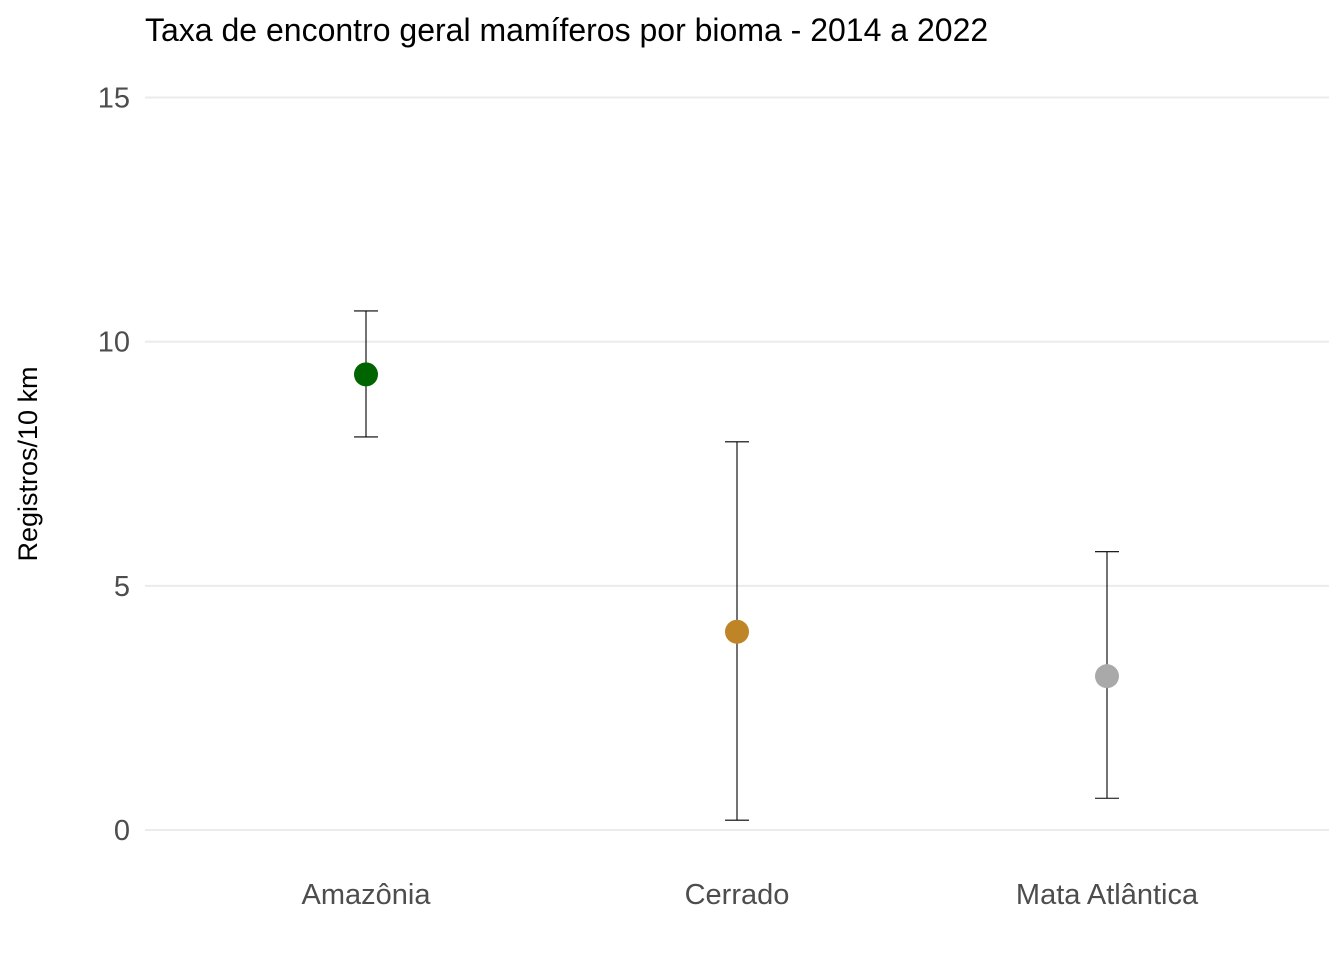 This screenshot has width=1344, height=960. I want to click on x-axis-ticks: Amazônia Cerrado Mata Atlântica, so click(750, 895).